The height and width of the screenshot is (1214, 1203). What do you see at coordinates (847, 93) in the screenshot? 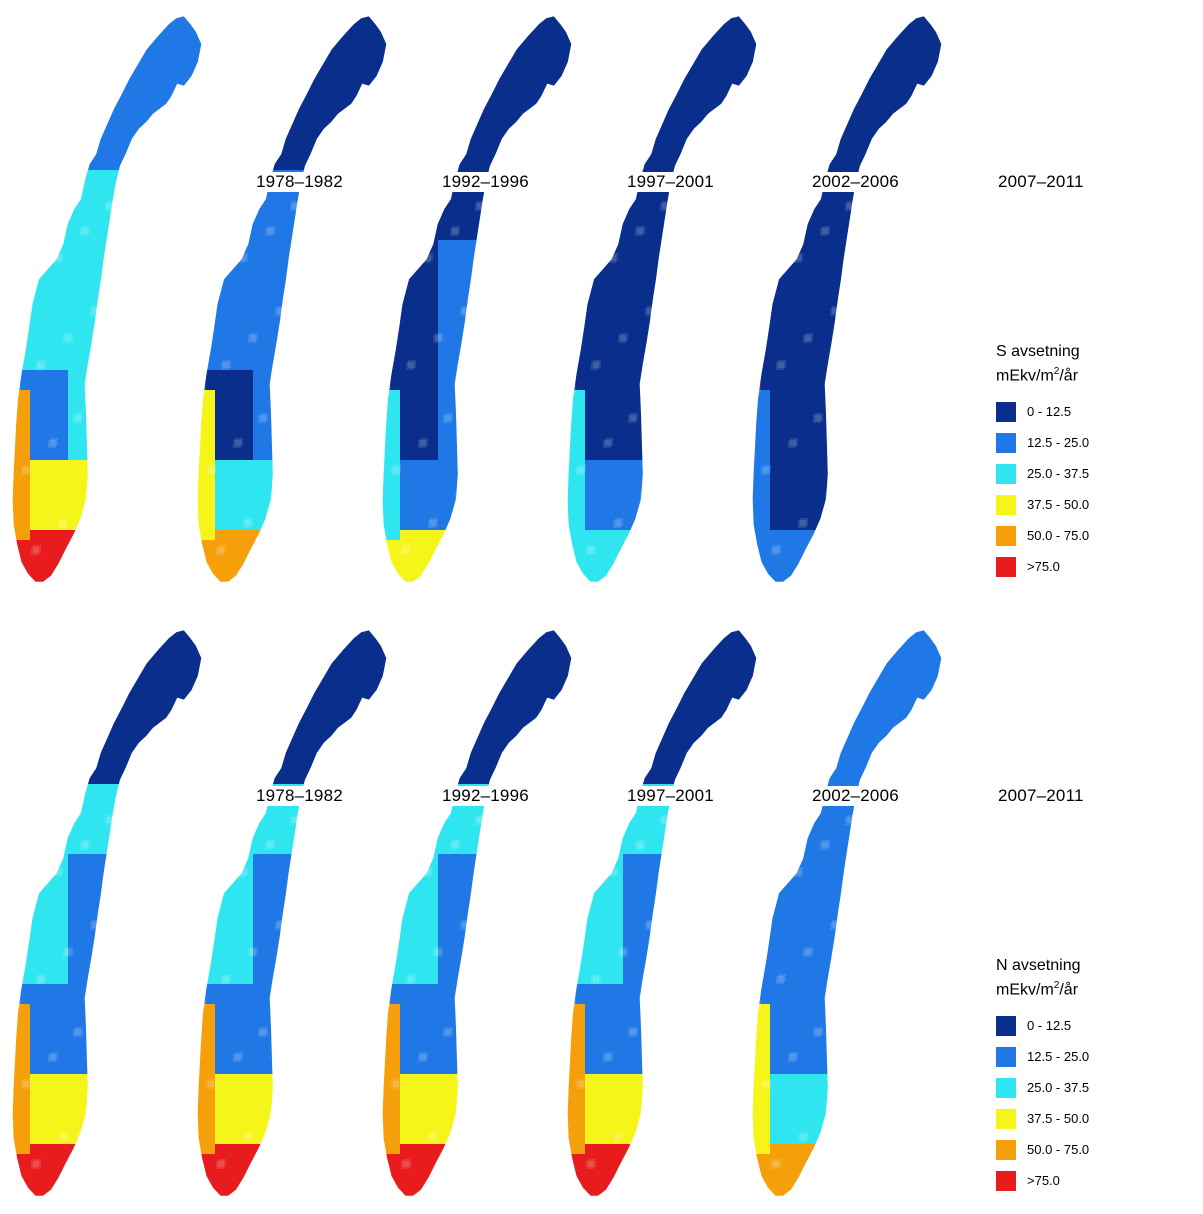
I see `s-north-zone` at bounding box center [847, 93].